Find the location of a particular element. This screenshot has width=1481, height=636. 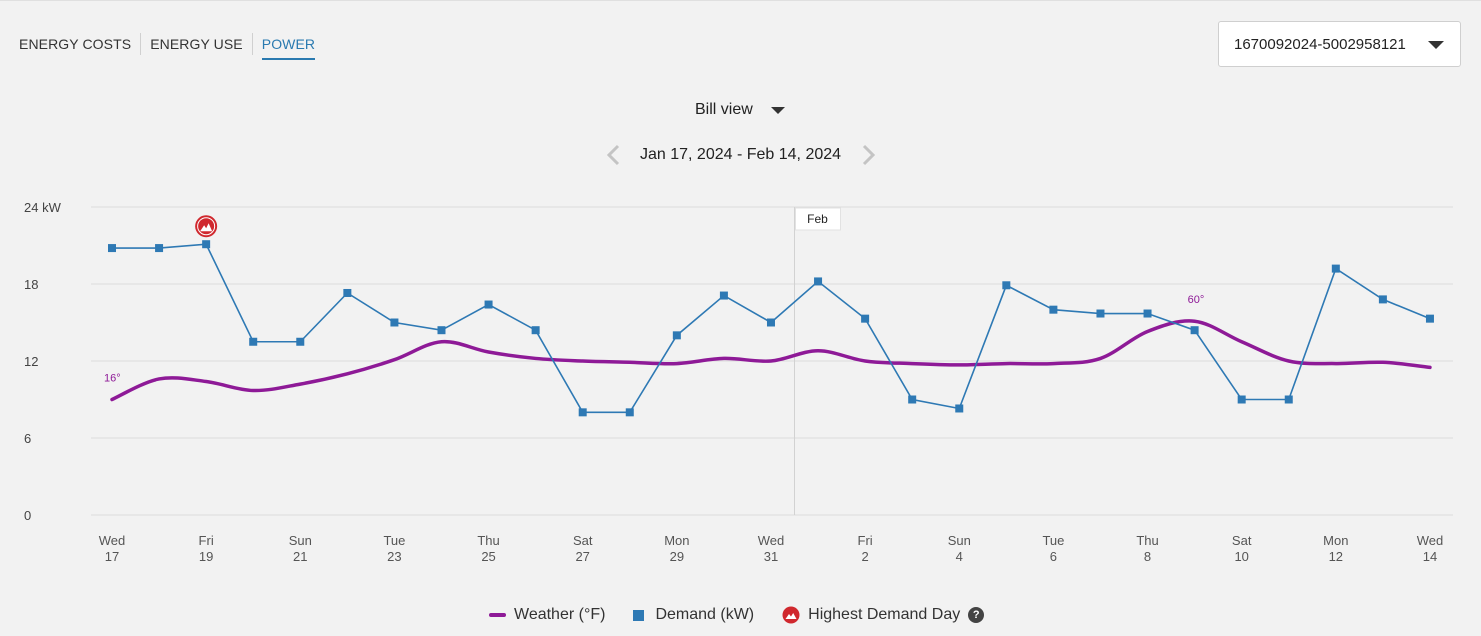

legend-demand: Demand (kW) is located at coordinates (693, 615).